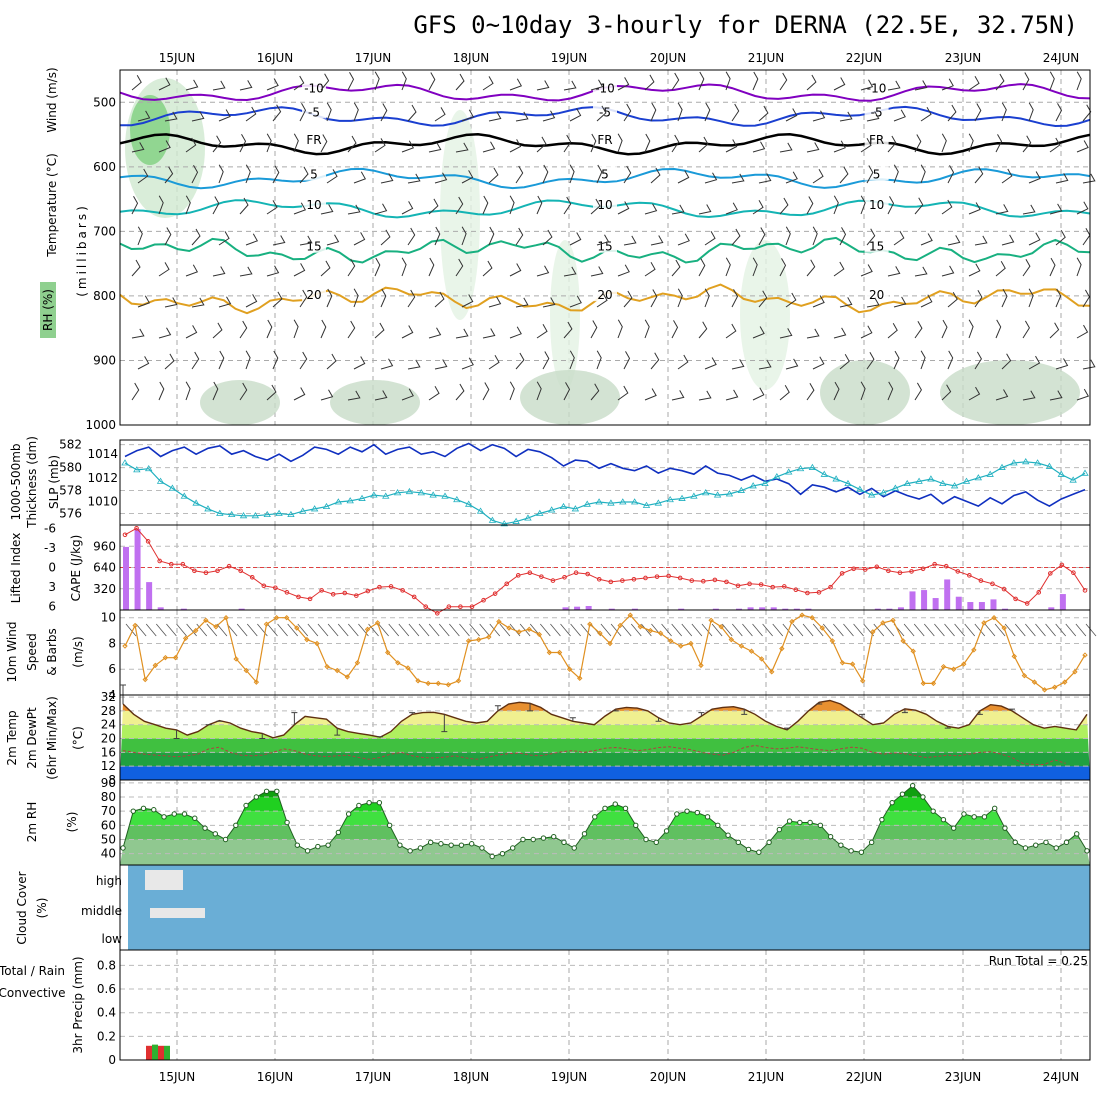 This screenshot has height=1100, width=1100. What do you see at coordinates (104, 296) in the screenshot?
I see `pressure-tick: 800` at bounding box center [104, 296].